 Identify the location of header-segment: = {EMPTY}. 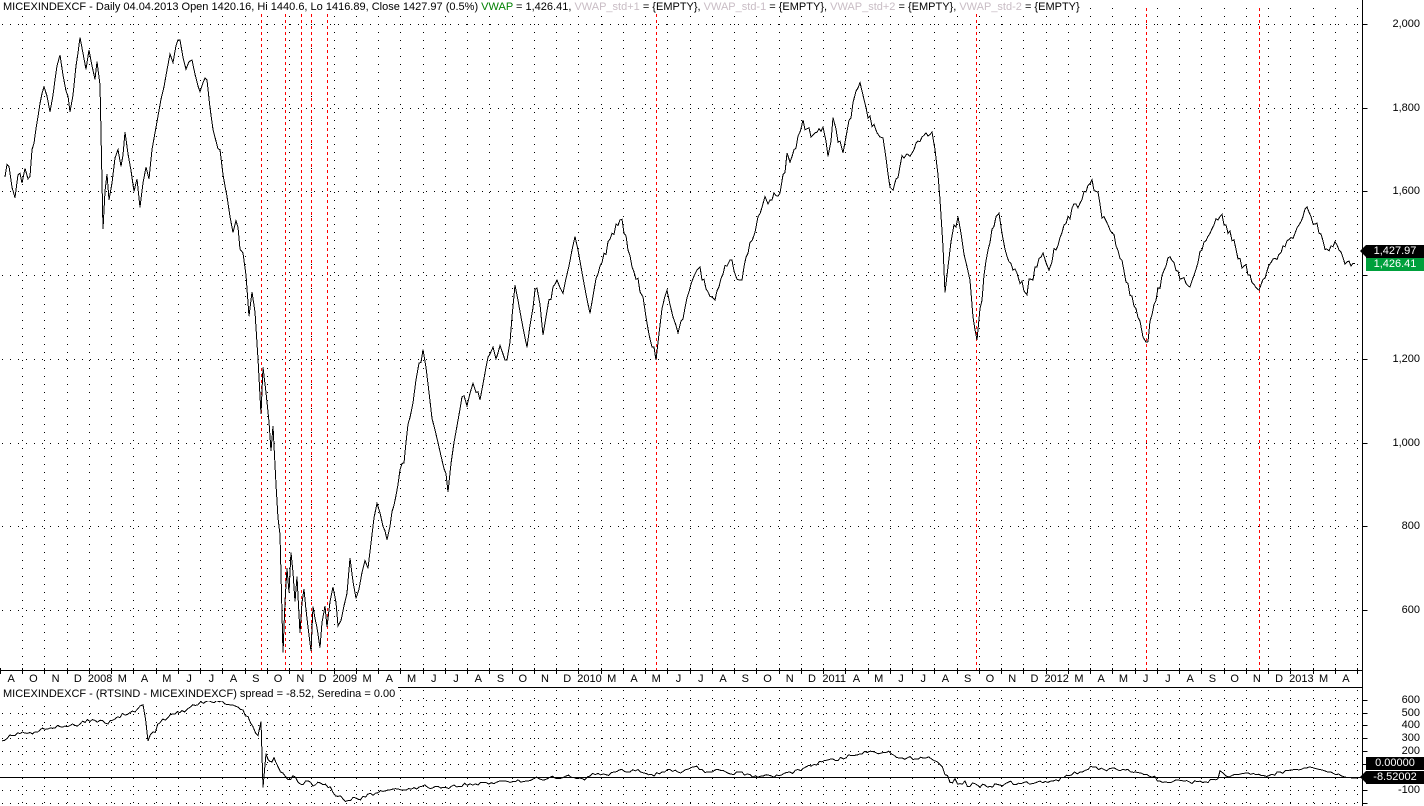
(1050, 7).